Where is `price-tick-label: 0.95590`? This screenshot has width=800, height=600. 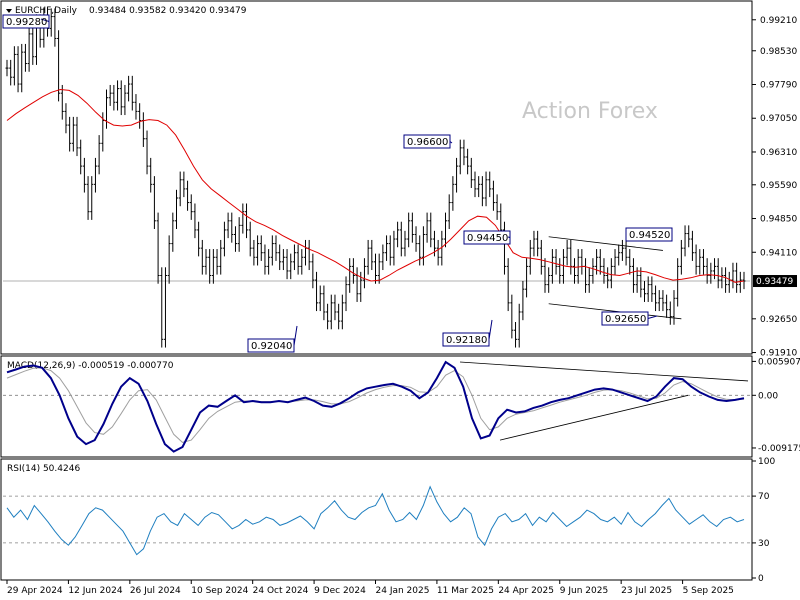 price-tick-label: 0.95590 is located at coordinates (778, 186).